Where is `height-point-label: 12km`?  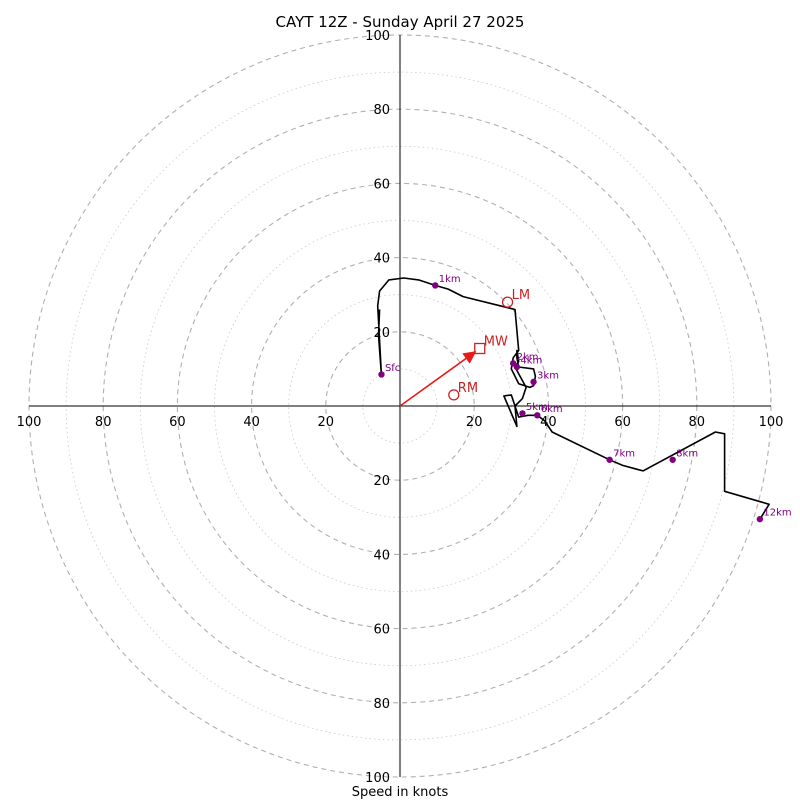 height-point-label: 12km is located at coordinates (777, 513).